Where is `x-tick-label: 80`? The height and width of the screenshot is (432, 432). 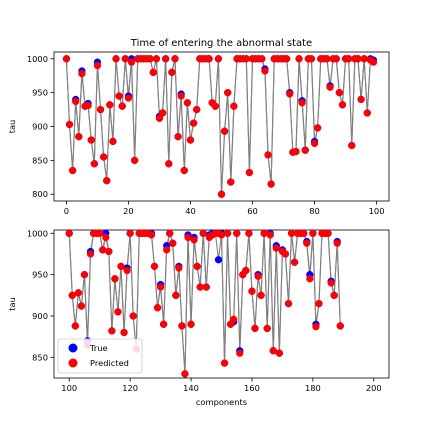
x-tick-label: 80 is located at coordinates (314, 211).